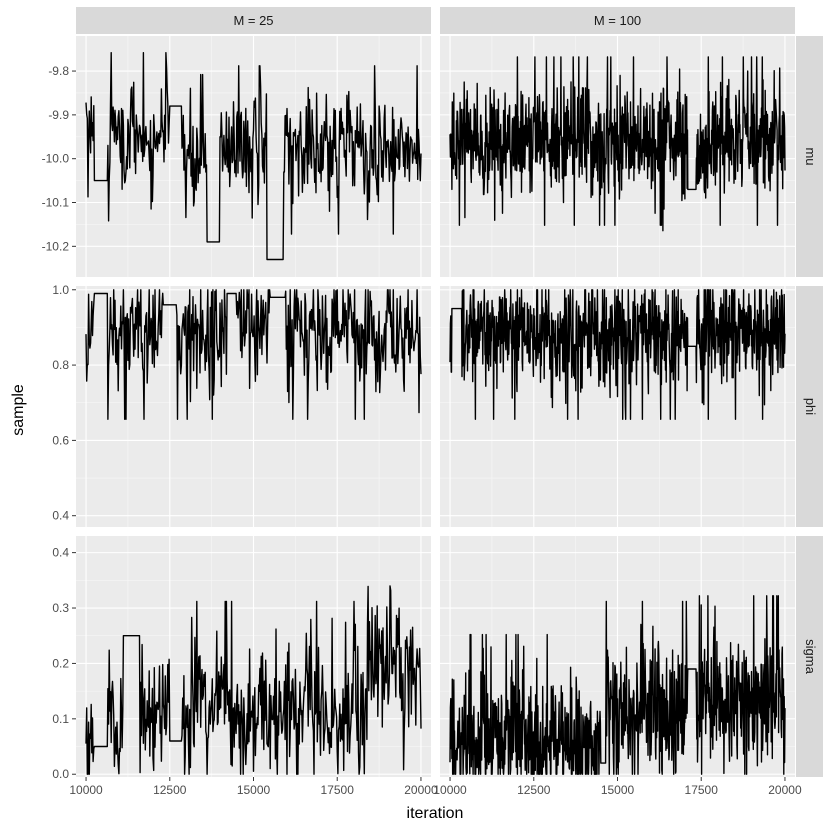 The height and width of the screenshot is (830, 830). I want to click on panel-mu-m100, so click(617, 156).